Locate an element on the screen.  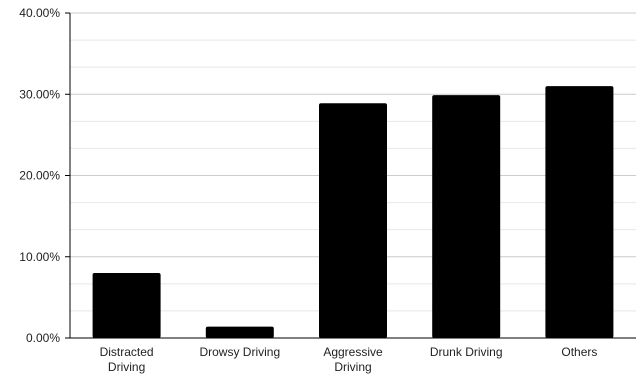
x-category-label-line: Others is located at coordinates (579, 352).